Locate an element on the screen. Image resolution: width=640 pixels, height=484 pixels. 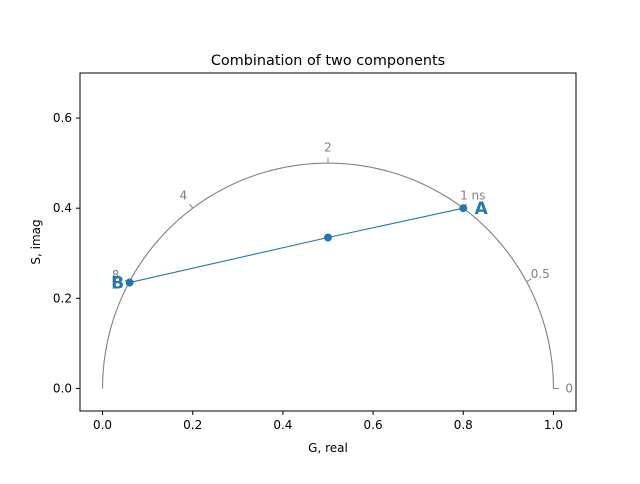
x-tick-label: 0.8 is located at coordinates (463, 425).